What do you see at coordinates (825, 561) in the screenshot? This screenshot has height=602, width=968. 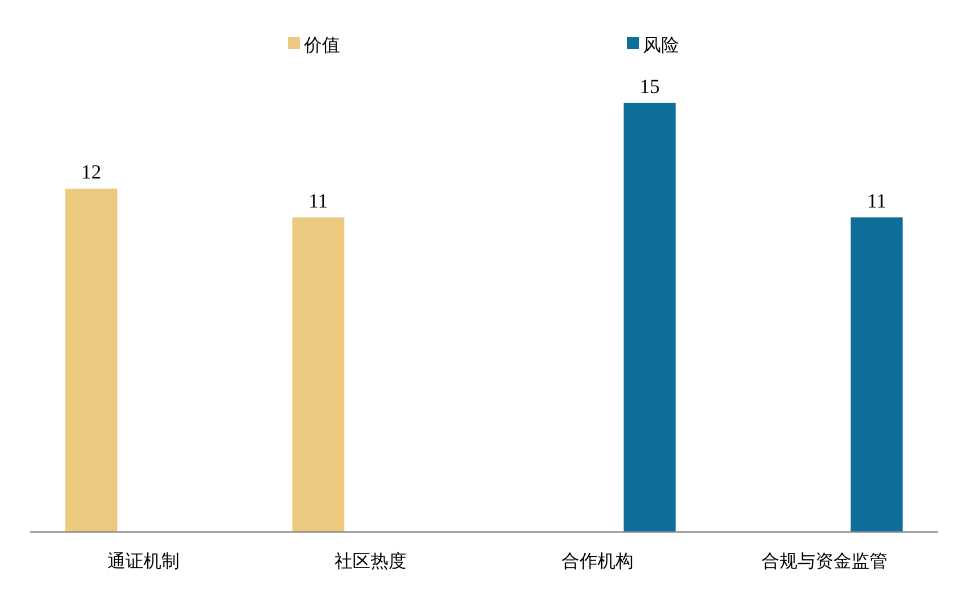 I see `x-tick-label: 合规与资金监管` at bounding box center [825, 561].